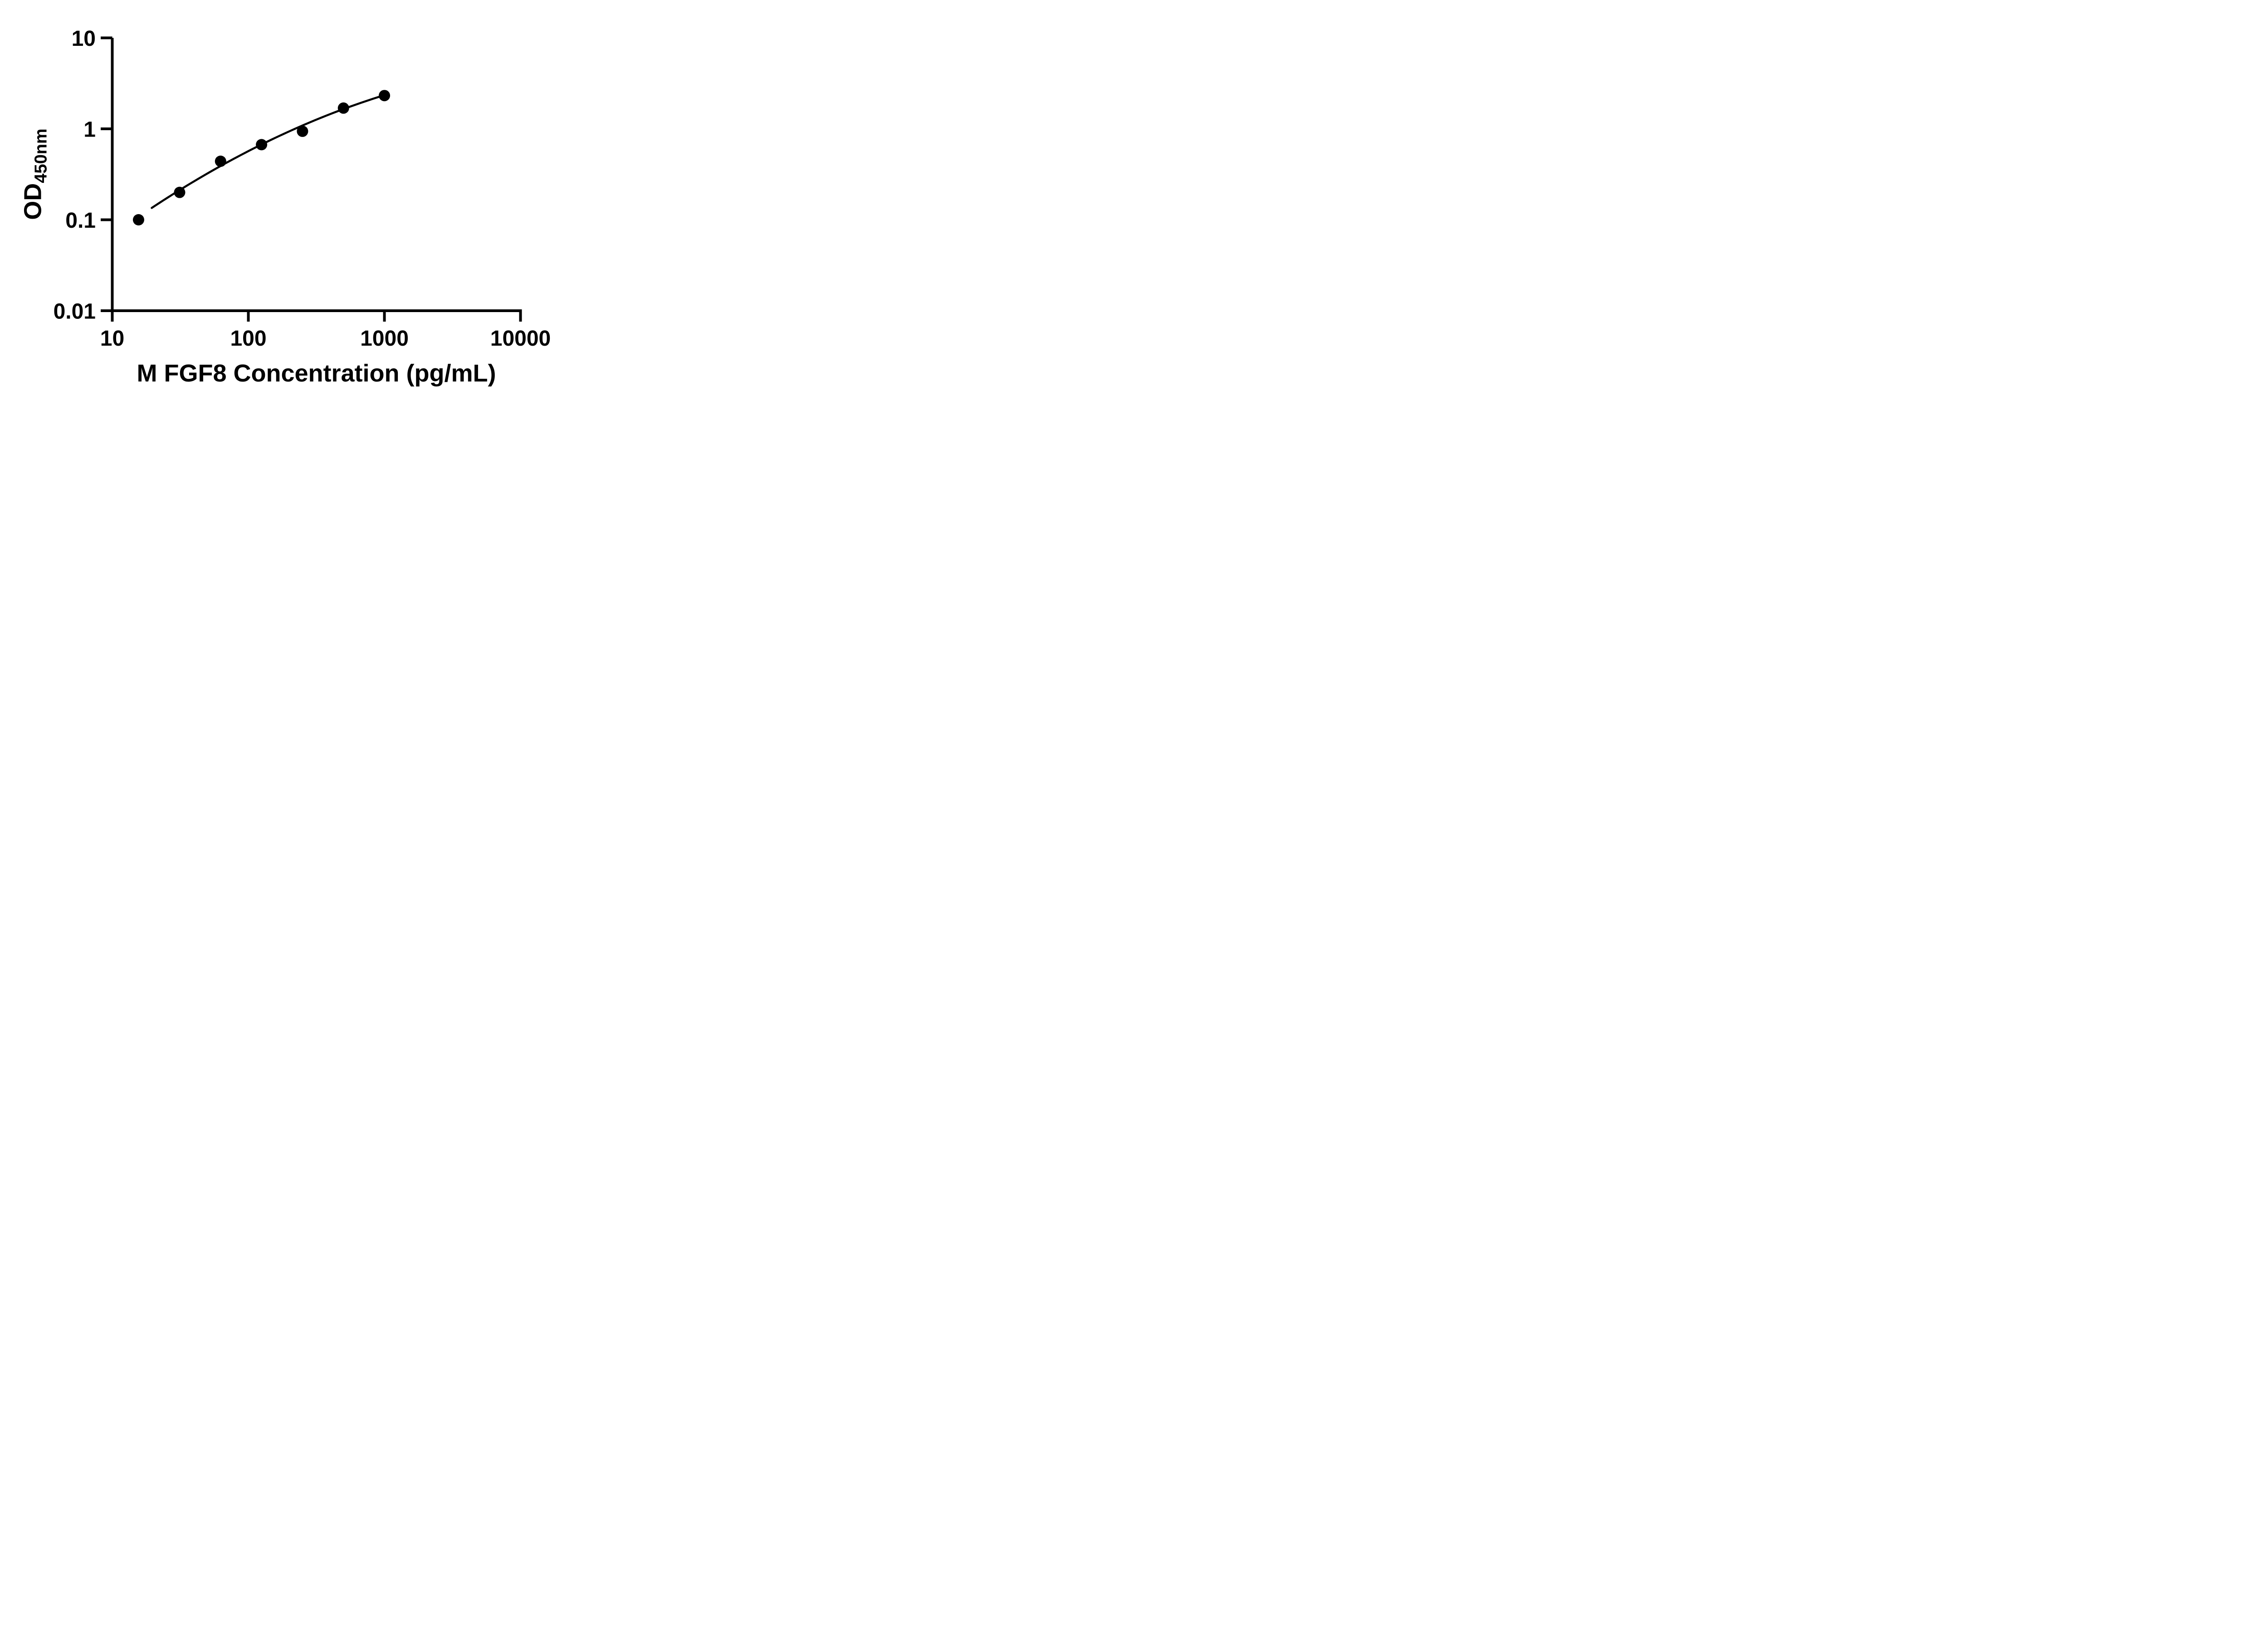  What do you see at coordinates (89, 129) in the screenshot?
I see `y-tick-label: 1` at bounding box center [89, 129].